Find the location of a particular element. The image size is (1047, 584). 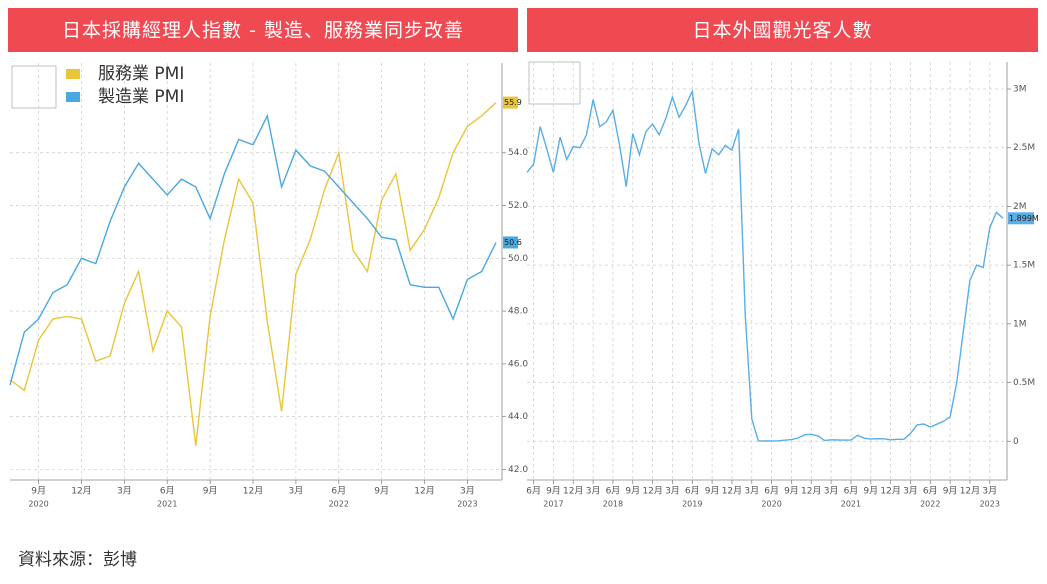

y-tick-label: 1.5M is located at coordinates (1024, 266).